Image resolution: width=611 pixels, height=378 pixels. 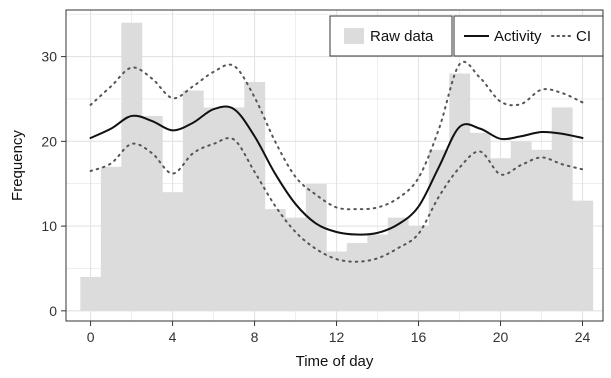 I want to click on x-axis-title: Time of day, so click(x=335, y=361).